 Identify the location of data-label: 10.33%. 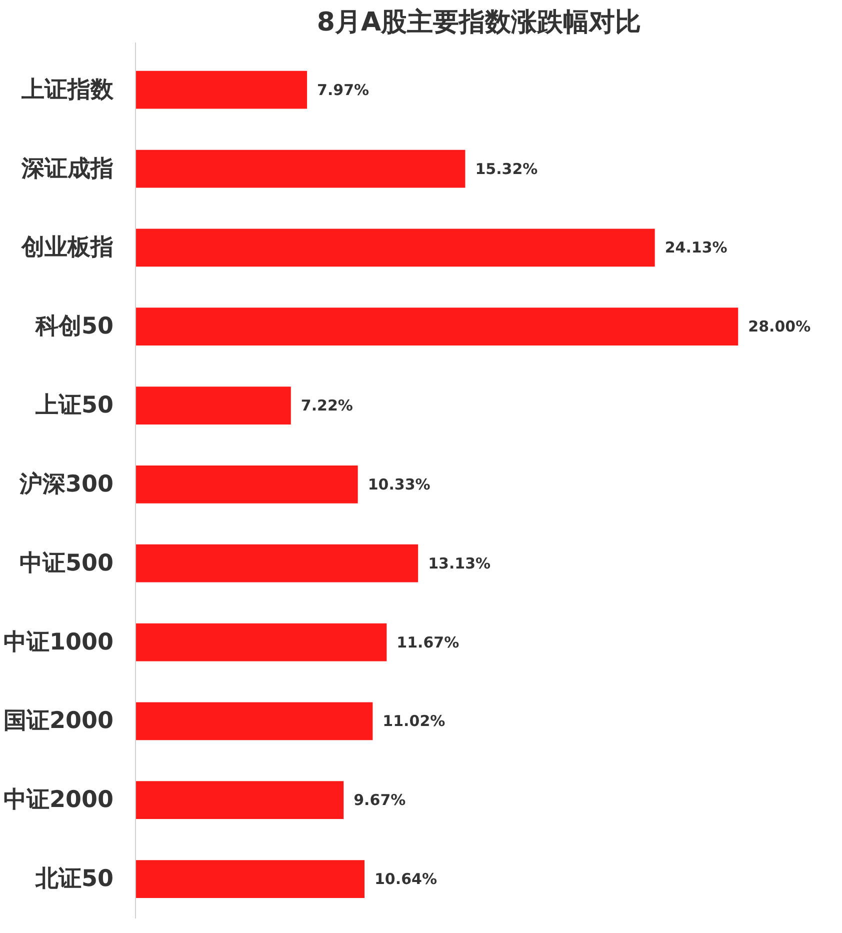
(399, 484).